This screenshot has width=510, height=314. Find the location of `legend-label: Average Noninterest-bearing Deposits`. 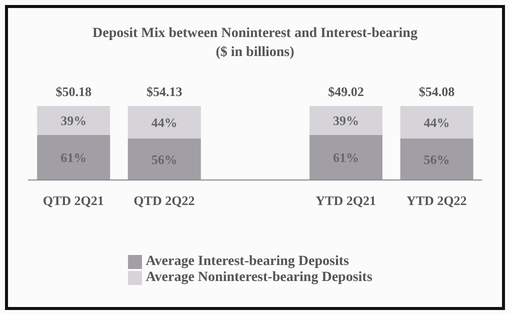

legend-label: Average Noninterest-bearing Deposits is located at coordinates (259, 277).